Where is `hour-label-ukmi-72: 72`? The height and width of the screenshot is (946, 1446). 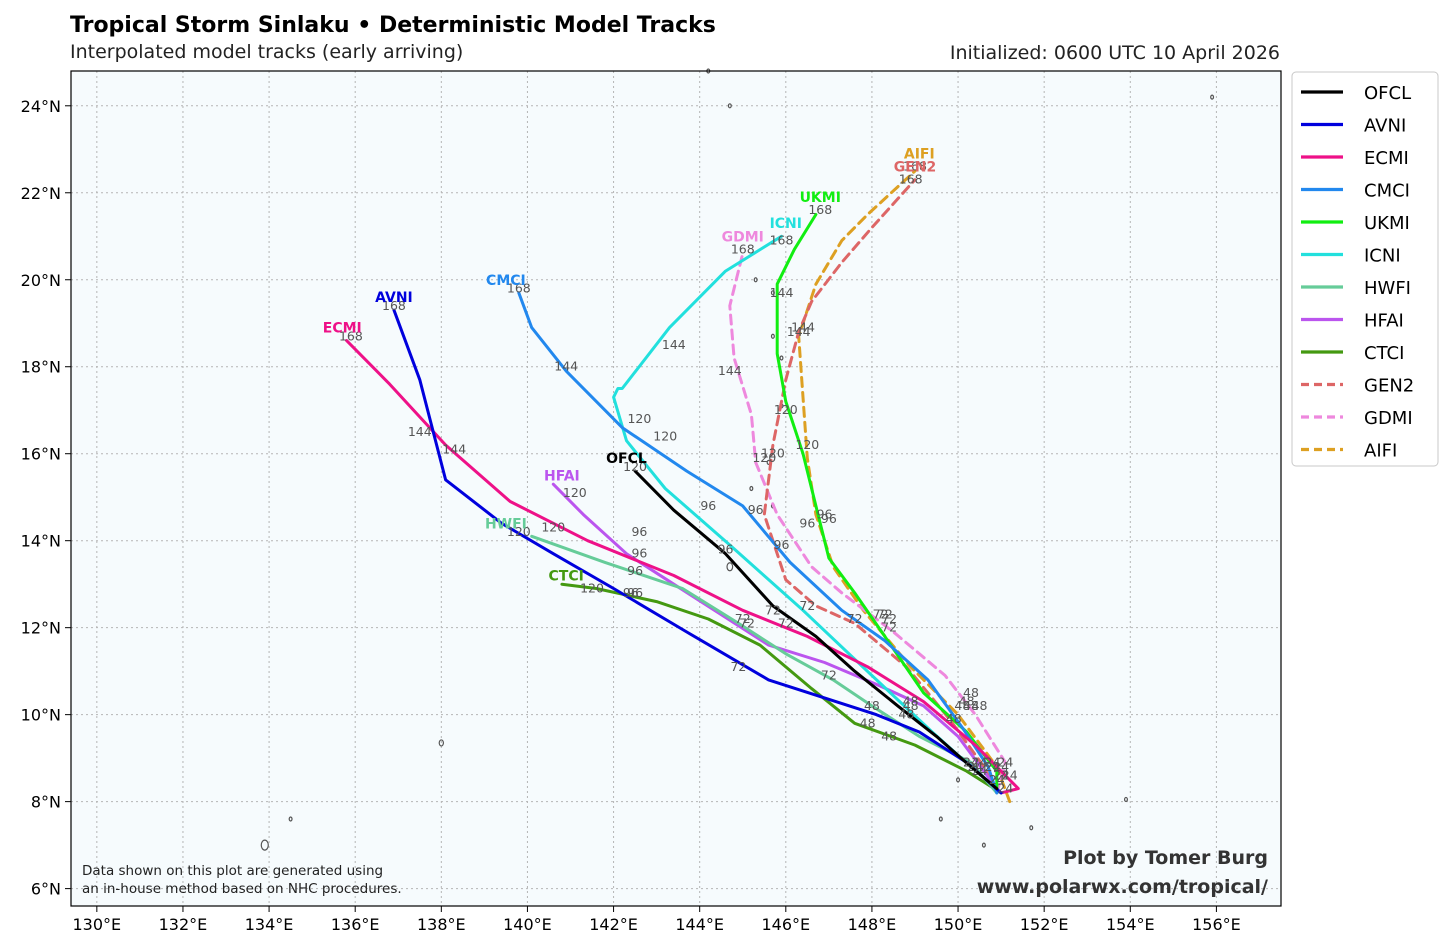
hour-label-ukmi-72: 72 is located at coordinates (889, 618).